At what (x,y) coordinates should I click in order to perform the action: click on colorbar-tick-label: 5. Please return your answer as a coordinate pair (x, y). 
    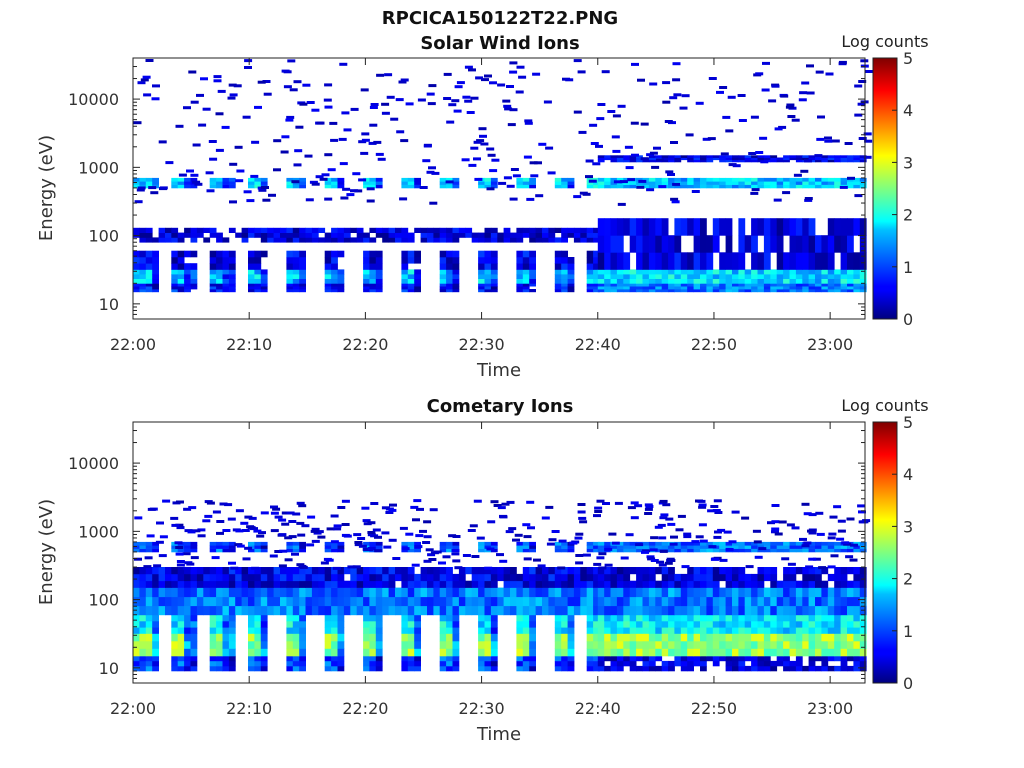
    Looking at the image, I should click on (908, 422).